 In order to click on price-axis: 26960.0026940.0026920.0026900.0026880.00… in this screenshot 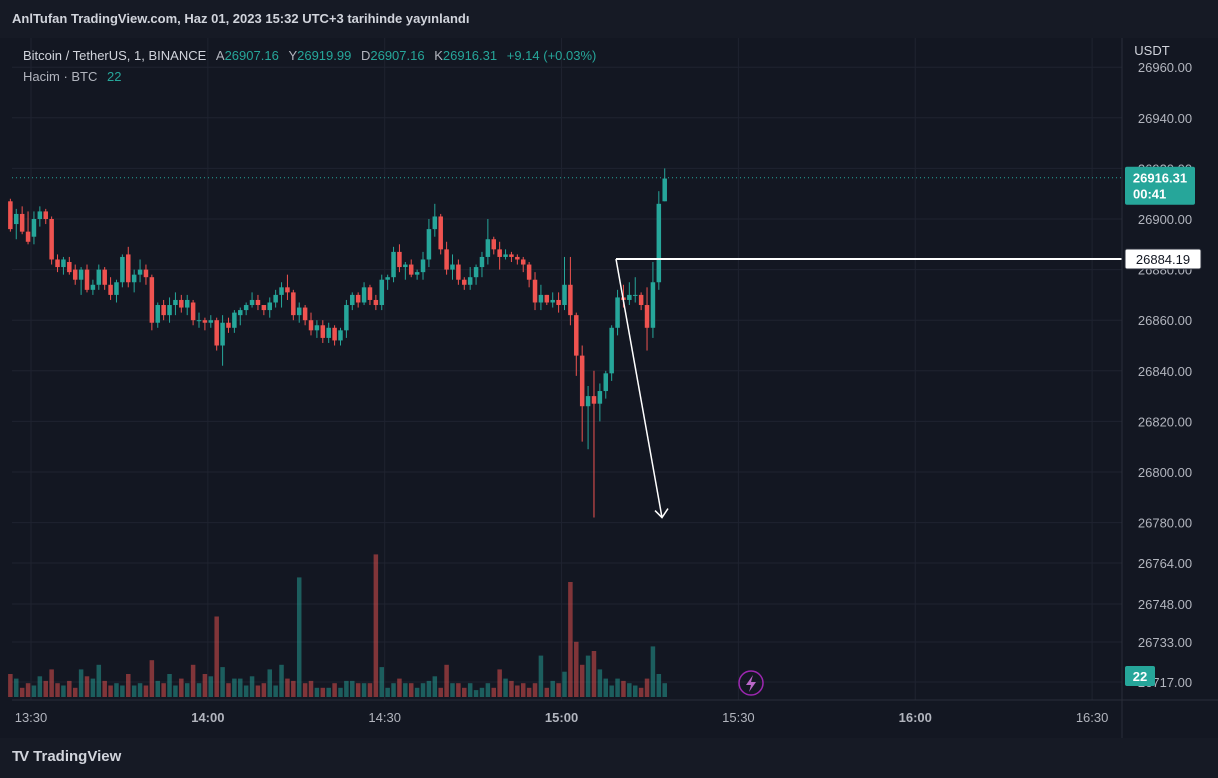, I will do `click(1169, 388)`.